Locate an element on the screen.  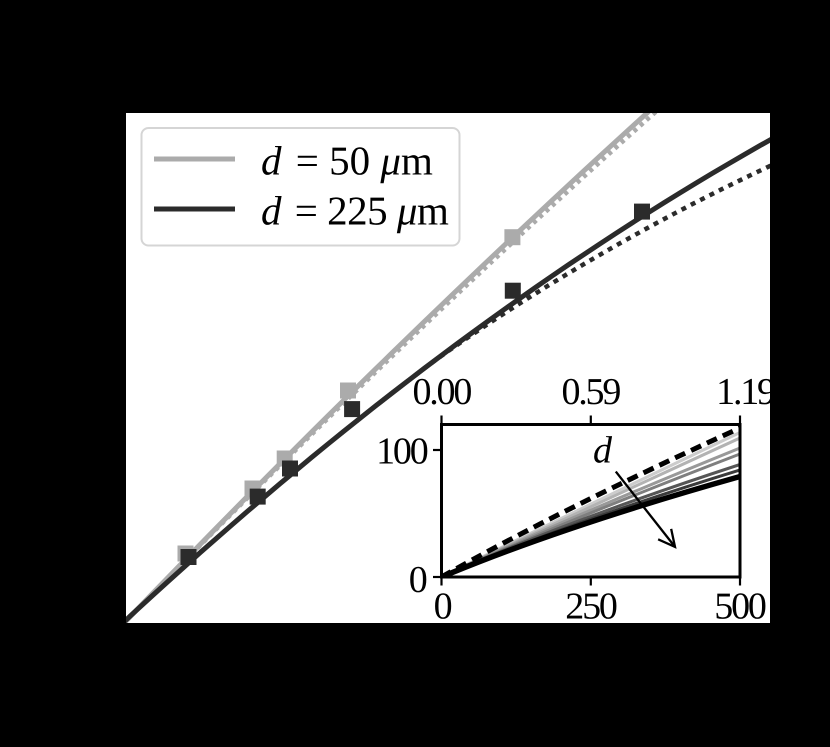
svg-text: d = 225 μm is located at coordinates (355, 211).